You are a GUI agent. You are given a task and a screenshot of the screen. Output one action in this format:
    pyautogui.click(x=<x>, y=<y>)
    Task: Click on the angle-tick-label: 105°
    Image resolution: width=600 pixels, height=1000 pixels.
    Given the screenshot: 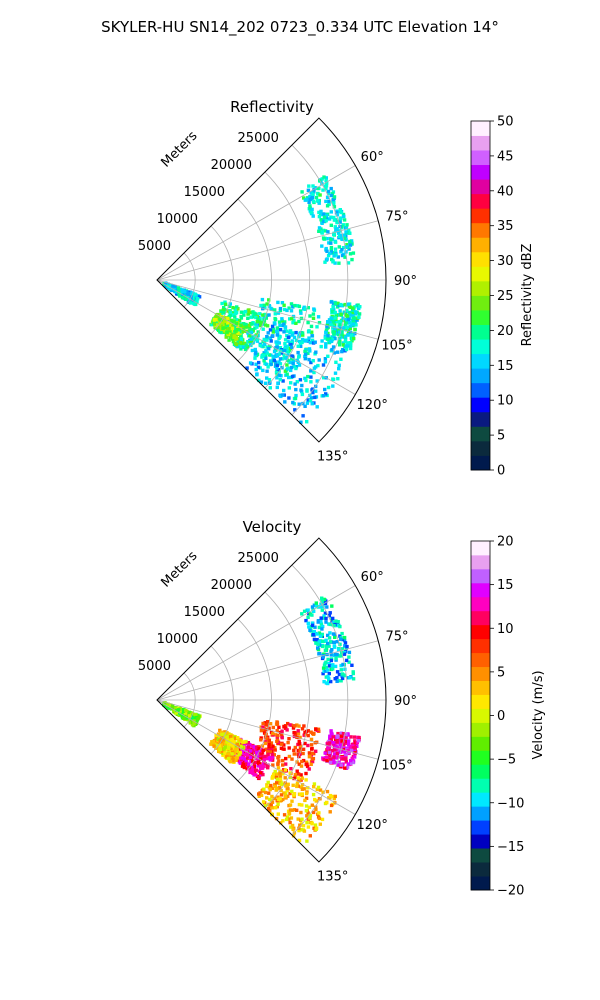 What is the action you would take?
    pyautogui.click(x=396, y=765)
    